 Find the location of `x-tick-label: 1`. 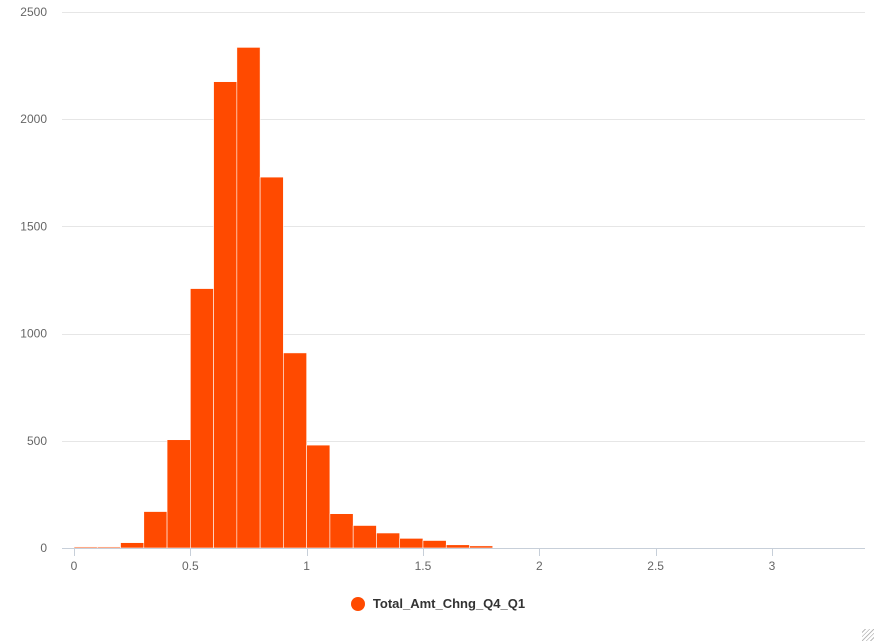

x-tick-label: 1 is located at coordinates (306, 566).